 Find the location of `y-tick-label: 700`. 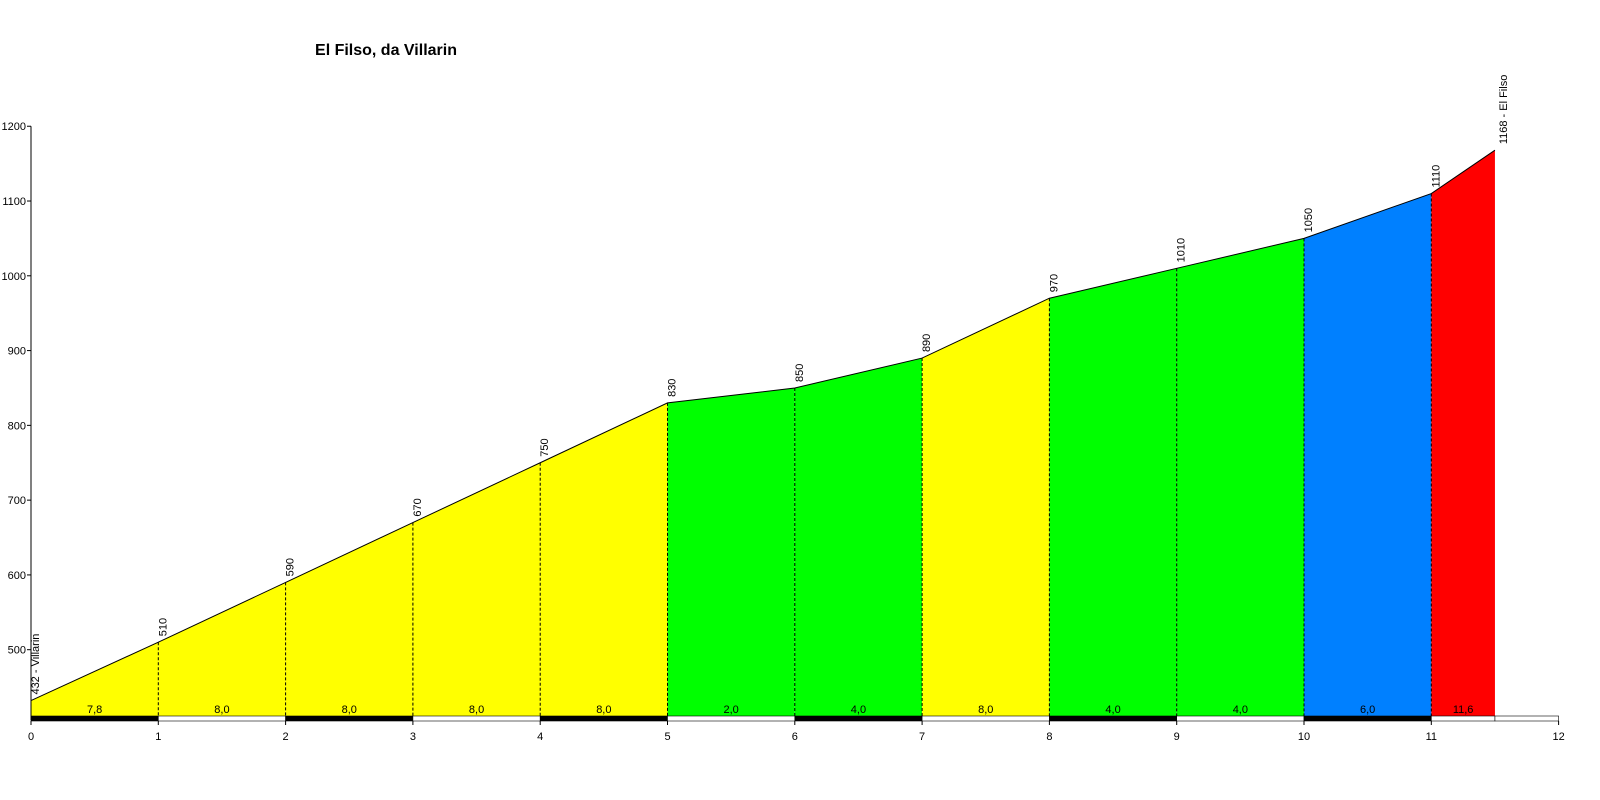

y-tick-label: 700 is located at coordinates (17, 501).